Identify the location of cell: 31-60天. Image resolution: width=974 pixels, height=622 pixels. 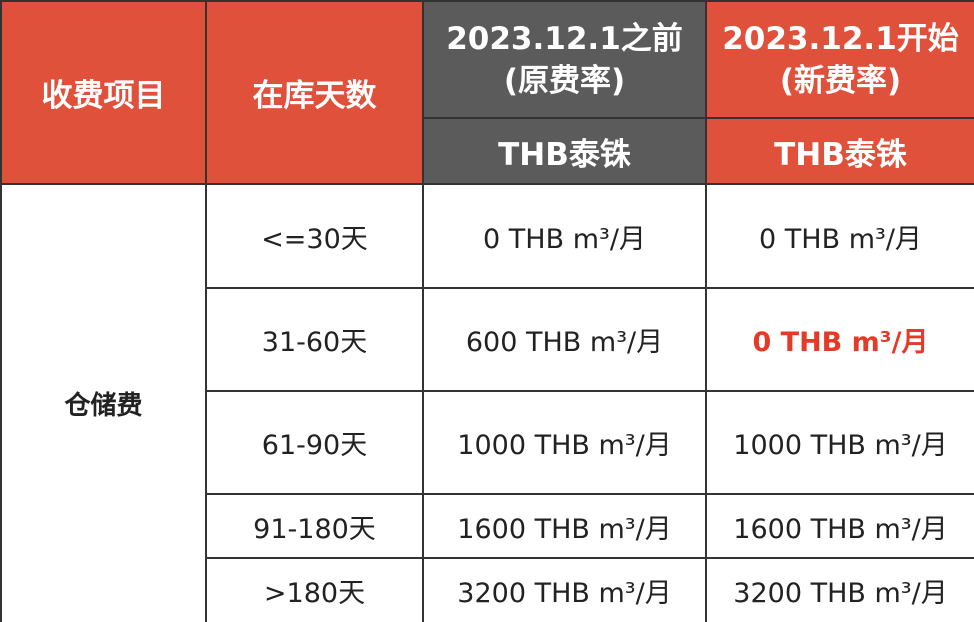
(314, 339).